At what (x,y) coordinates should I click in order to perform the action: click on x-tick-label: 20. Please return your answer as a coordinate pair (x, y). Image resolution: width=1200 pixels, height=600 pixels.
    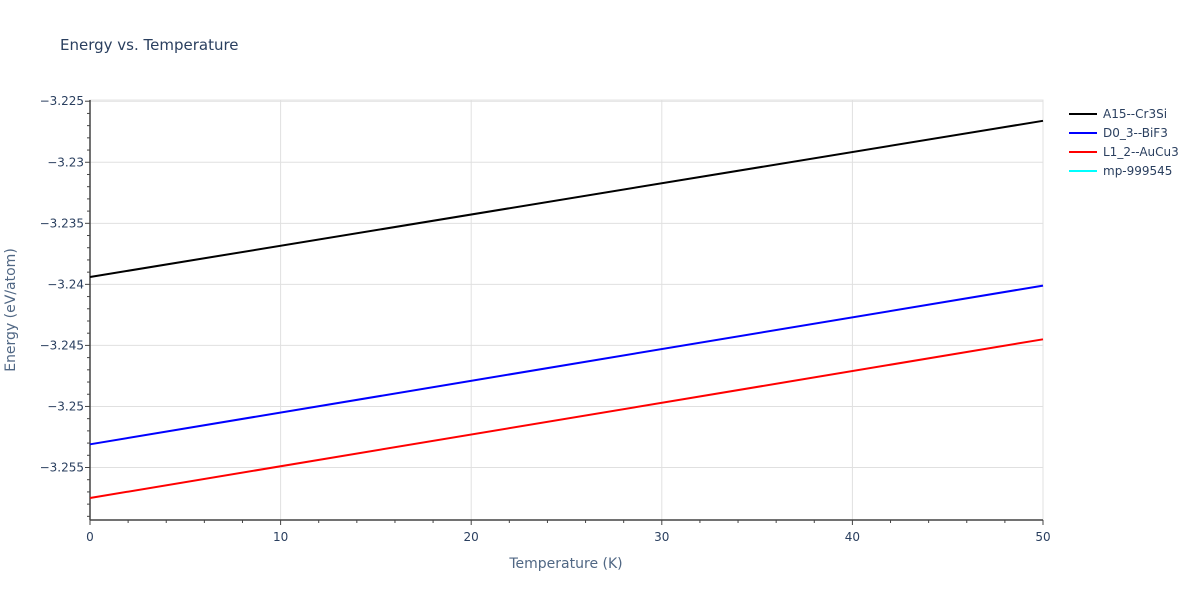
    Looking at the image, I should click on (471, 537).